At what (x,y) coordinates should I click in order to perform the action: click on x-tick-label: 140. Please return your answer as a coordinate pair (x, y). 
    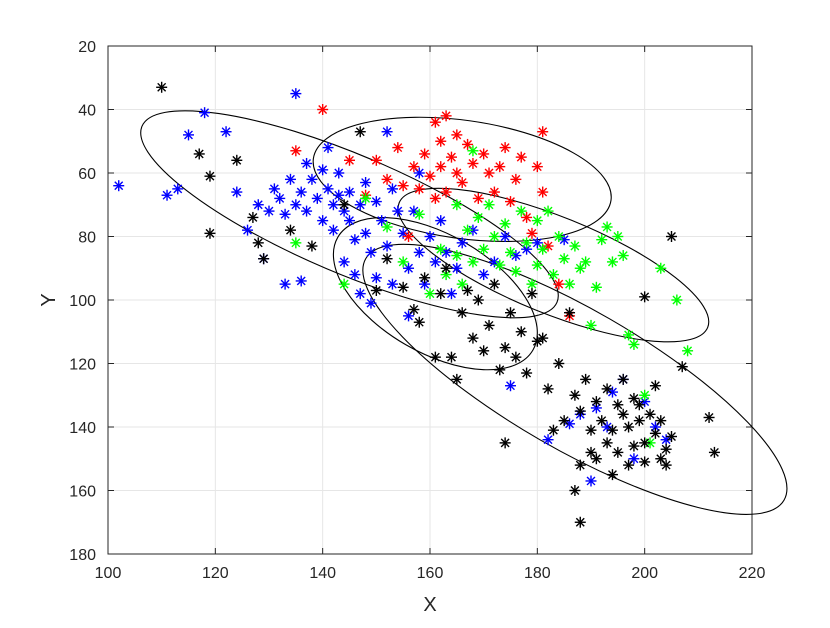
    Looking at the image, I should click on (322, 573).